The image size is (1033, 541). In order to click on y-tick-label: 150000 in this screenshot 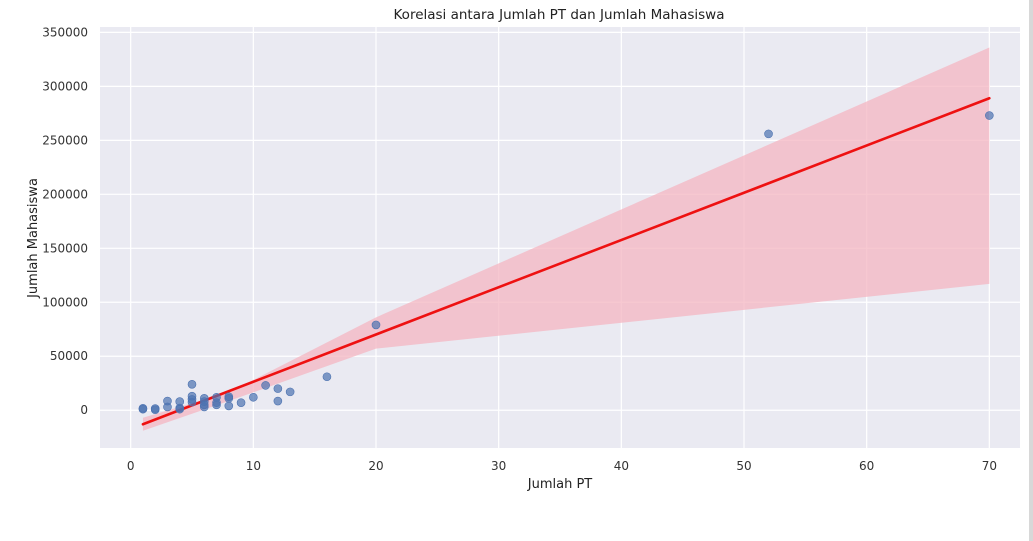, I will do `click(65, 248)`.